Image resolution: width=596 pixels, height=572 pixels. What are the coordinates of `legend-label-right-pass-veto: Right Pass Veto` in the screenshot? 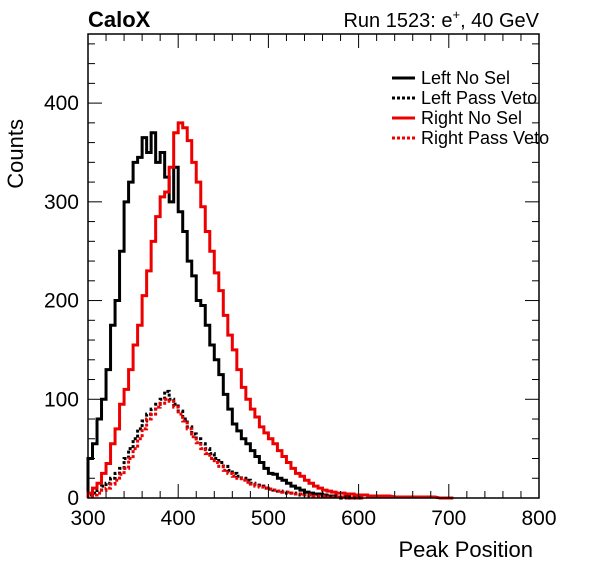 It's located at (485, 138).